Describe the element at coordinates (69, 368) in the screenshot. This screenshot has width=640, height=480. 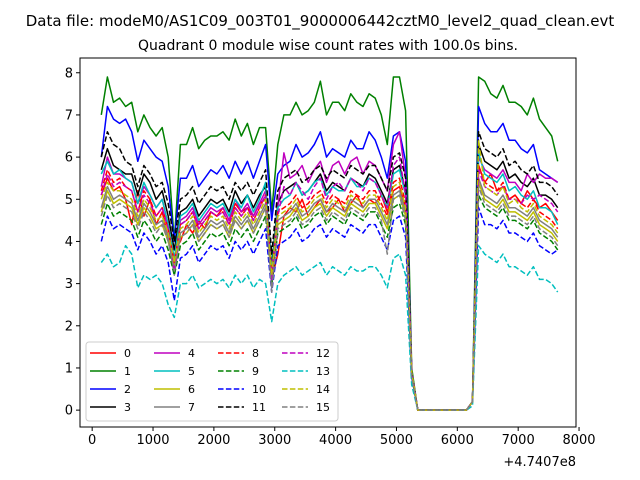
I see `y-tick-label-1: 1` at that location.